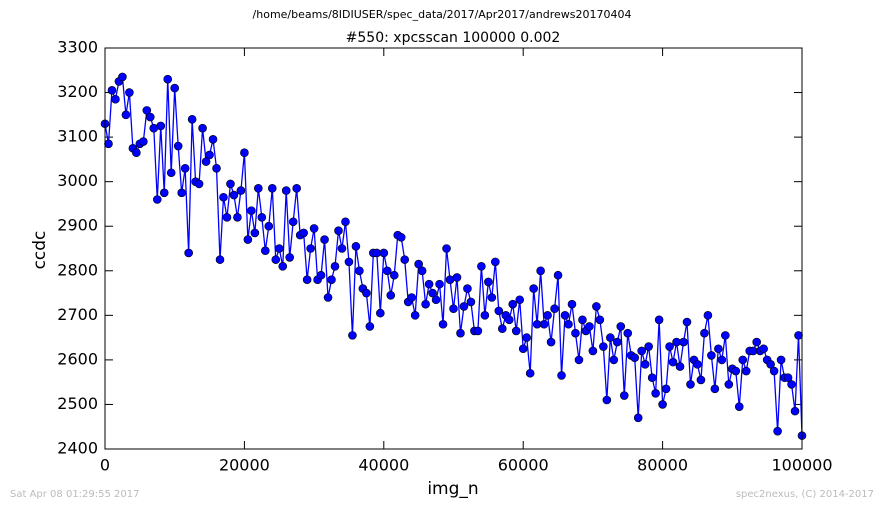 The width and height of the screenshot is (884, 509). I want to click on y-tick-label: 3300, so click(77, 47).